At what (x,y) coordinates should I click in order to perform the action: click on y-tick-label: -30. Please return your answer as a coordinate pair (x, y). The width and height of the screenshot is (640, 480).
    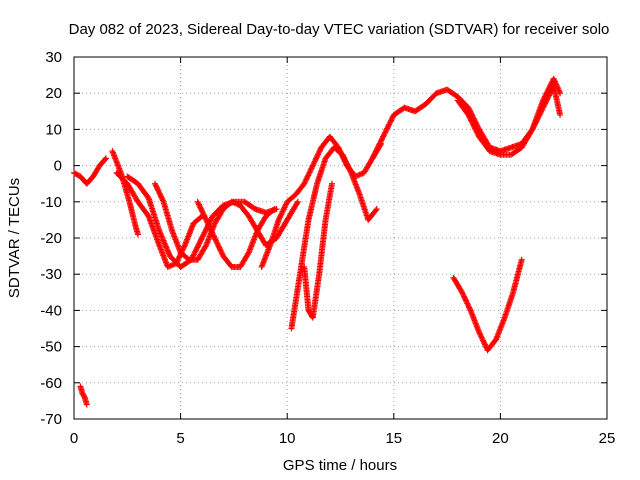
    Looking at the image, I should click on (51, 274).